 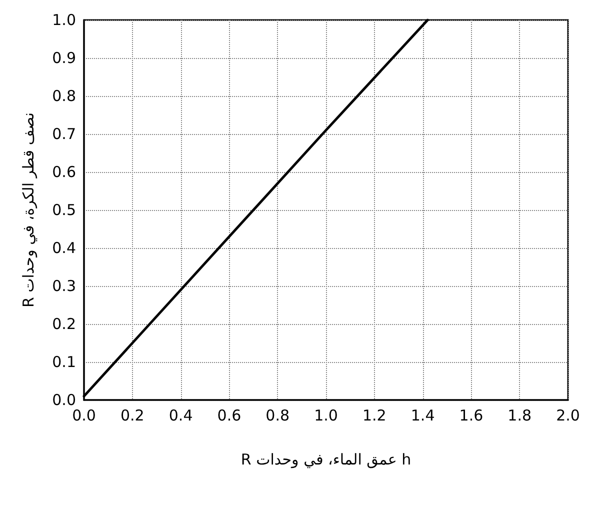 I want to click on x-tick-label: 0.2, so click(x=132, y=415).